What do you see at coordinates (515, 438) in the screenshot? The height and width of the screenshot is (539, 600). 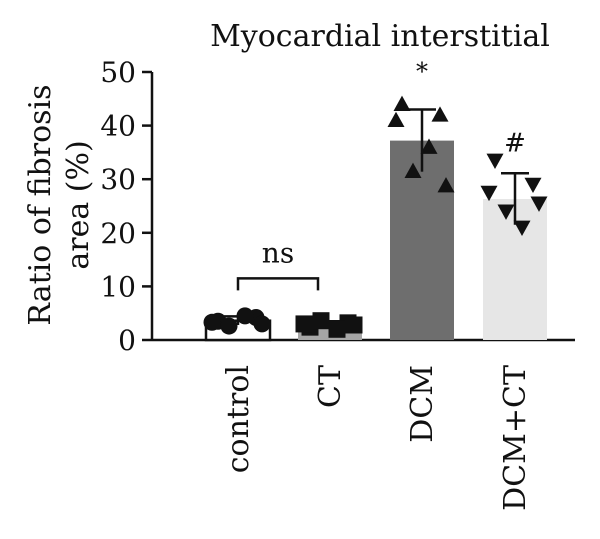 I see `x-tick-label: DCM+CT` at bounding box center [515, 438].